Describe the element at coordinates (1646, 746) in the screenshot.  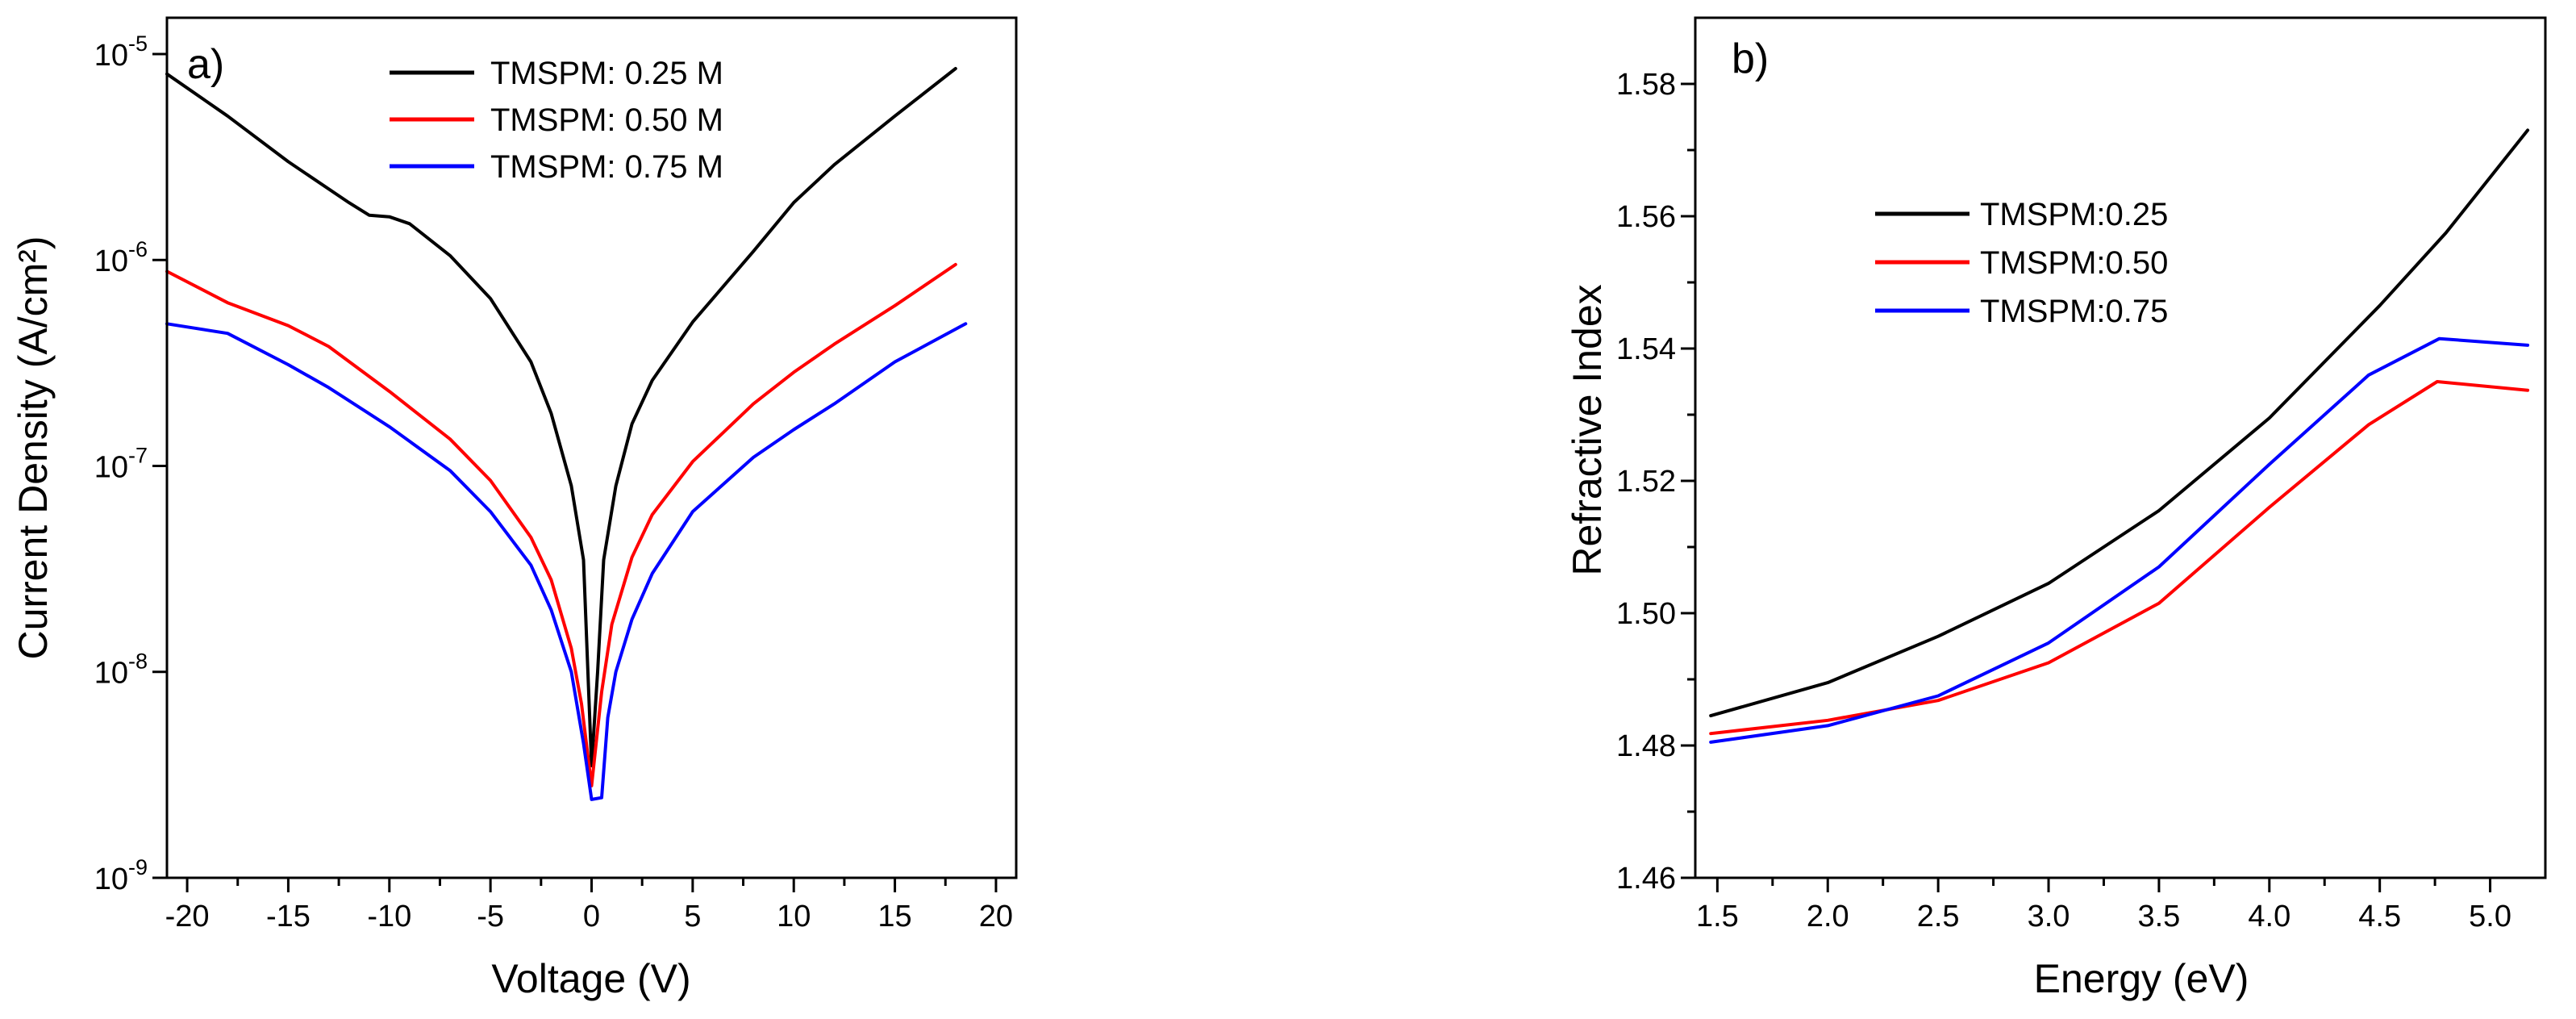
I see `y-tick-label: 1.48` at that location.